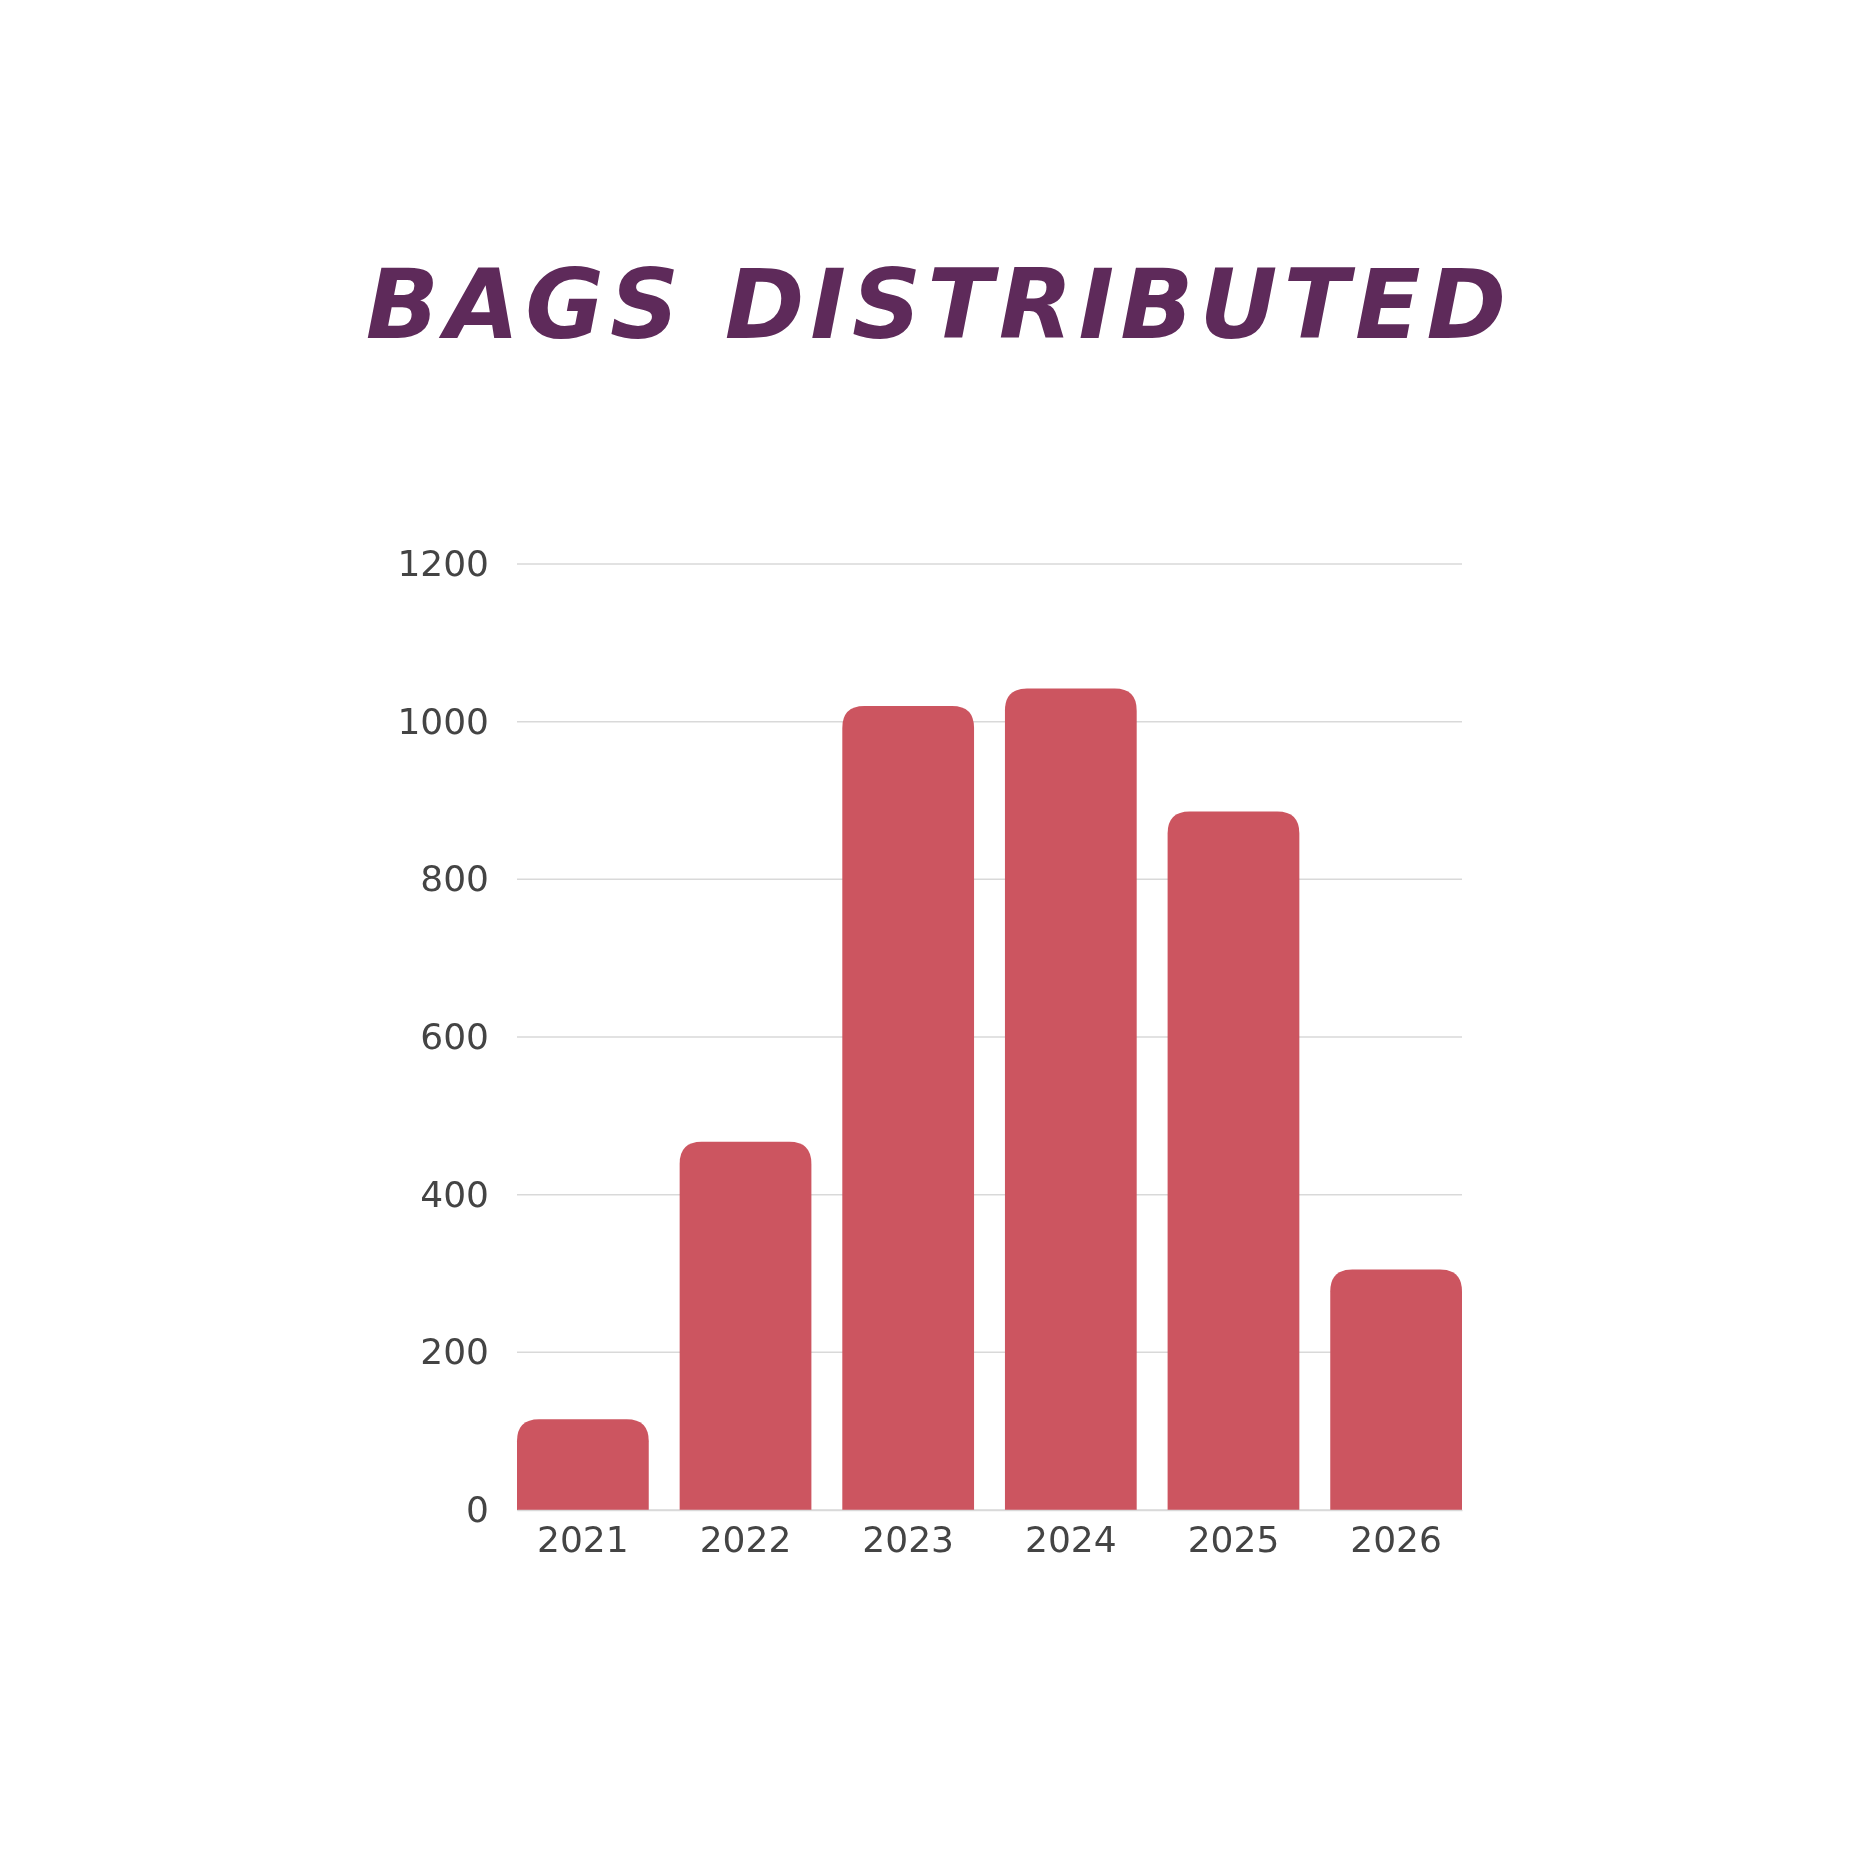 The height and width of the screenshot is (1875, 1875). I want to click on x-tick-label: 2023, so click(908, 1539).